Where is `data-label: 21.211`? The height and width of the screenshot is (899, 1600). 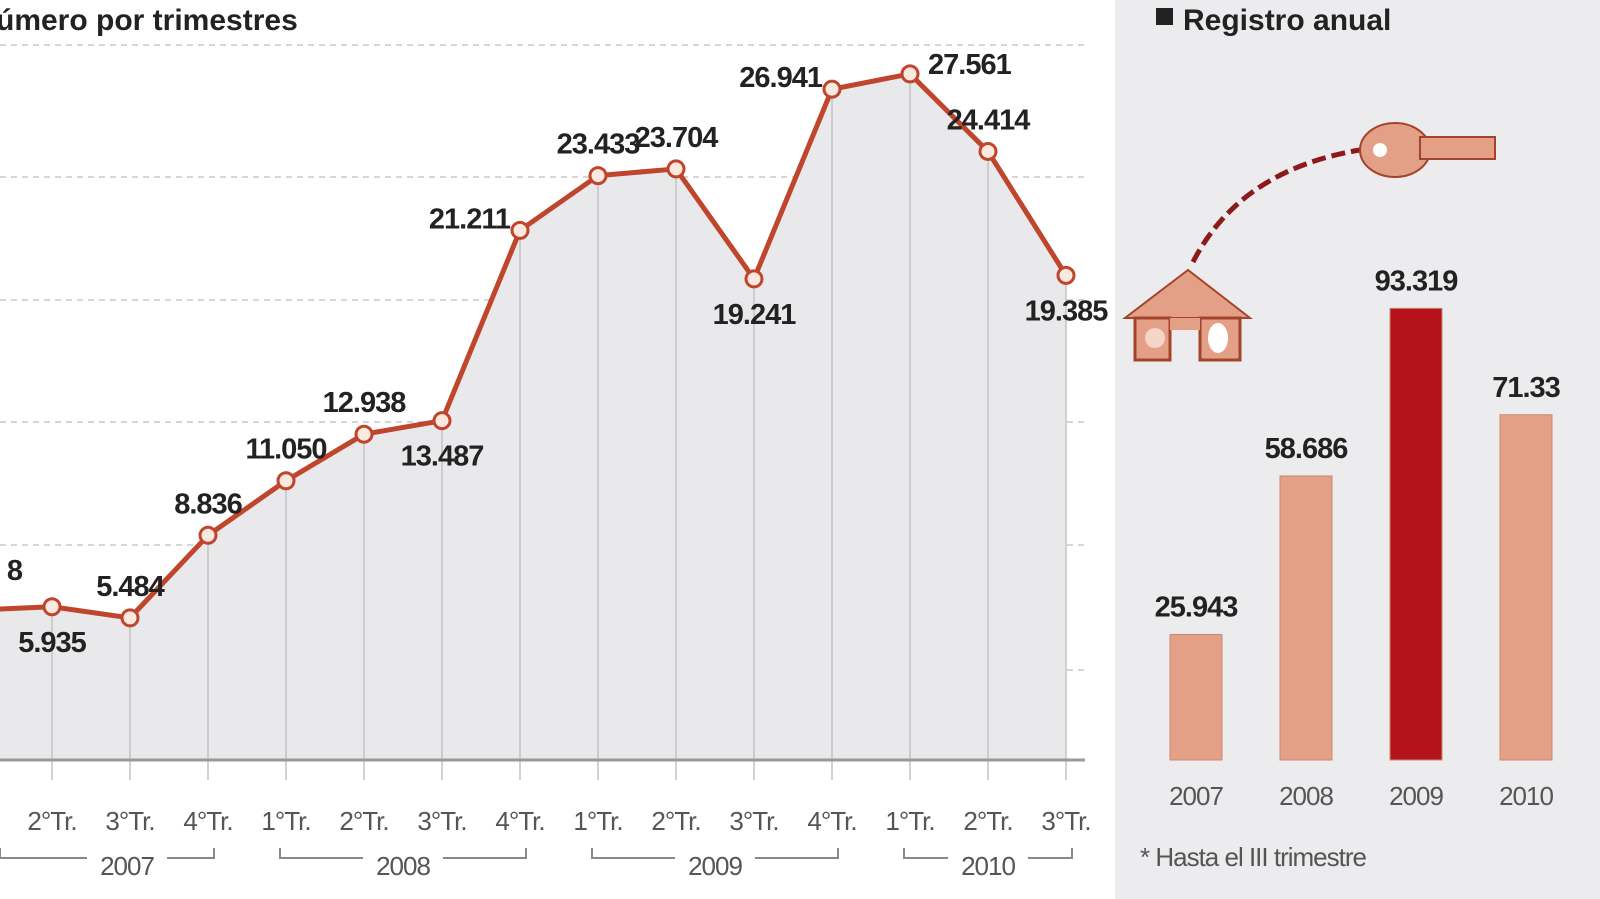
data-label: 21.211 is located at coordinates (470, 219).